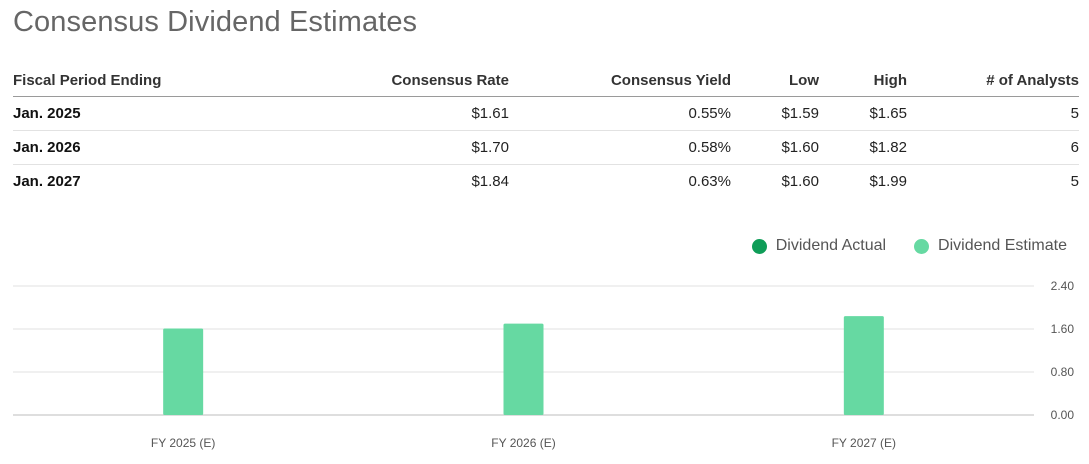 This screenshot has width=1089, height=464. Describe the element at coordinates (863, 113) in the screenshot. I see `cell-high: $1.65` at that location.